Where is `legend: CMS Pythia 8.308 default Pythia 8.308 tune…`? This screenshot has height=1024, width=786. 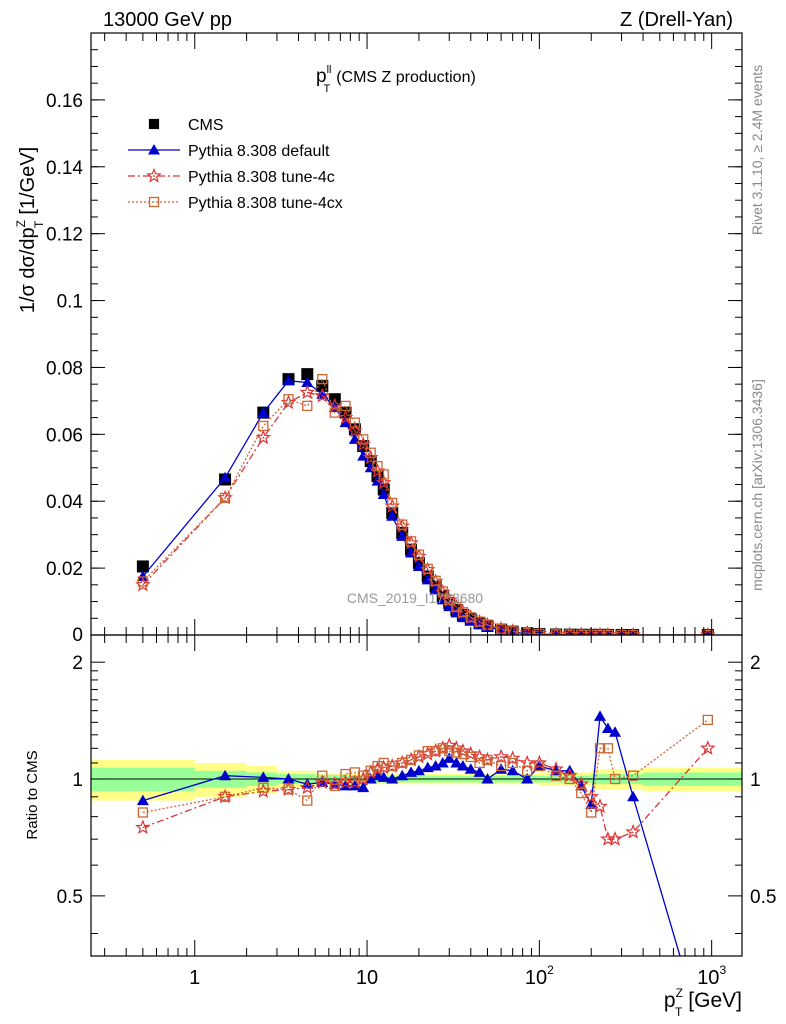
legend: CMS Pythia 8.308 default Pythia 8.308 tune… is located at coordinates (235, 164).